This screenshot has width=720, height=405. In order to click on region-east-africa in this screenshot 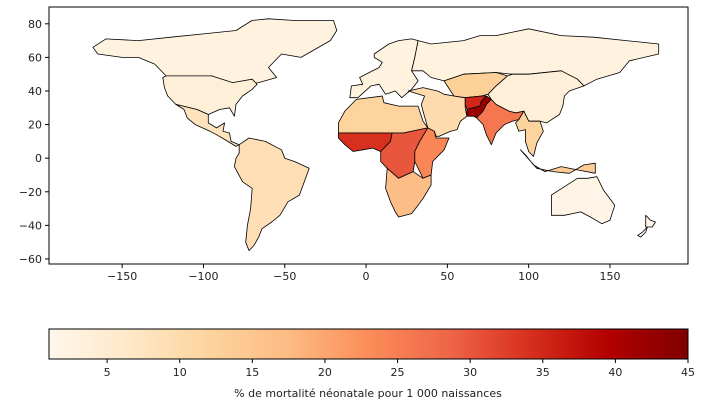, I will do `click(432, 153)`.